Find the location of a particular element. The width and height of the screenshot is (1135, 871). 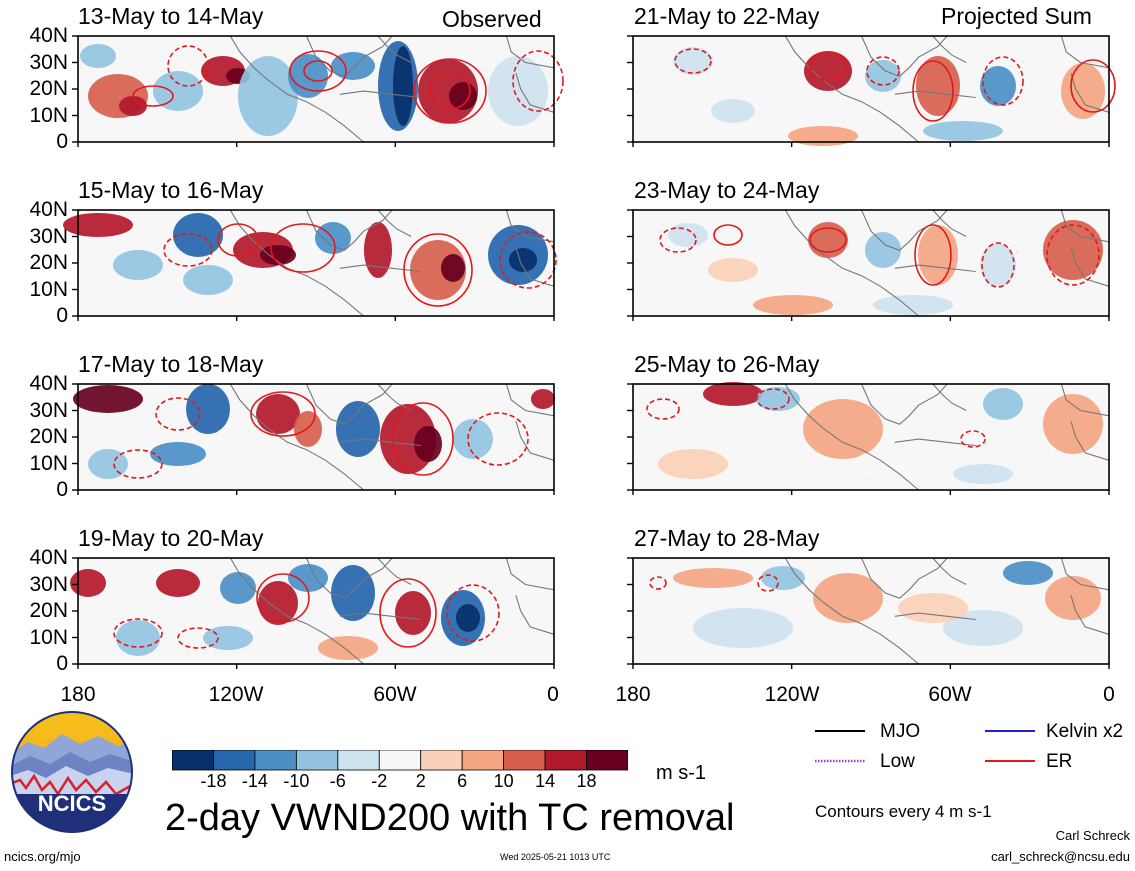

panel-title-left-1: 13-May to 14-May is located at coordinates (171, 16).